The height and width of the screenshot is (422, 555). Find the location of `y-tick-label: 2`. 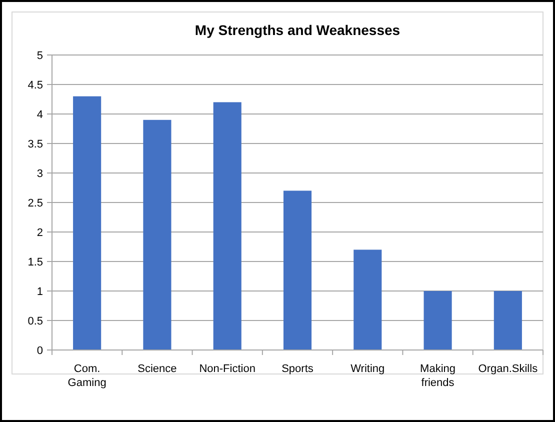

y-tick-label: 2 is located at coordinates (39, 232).